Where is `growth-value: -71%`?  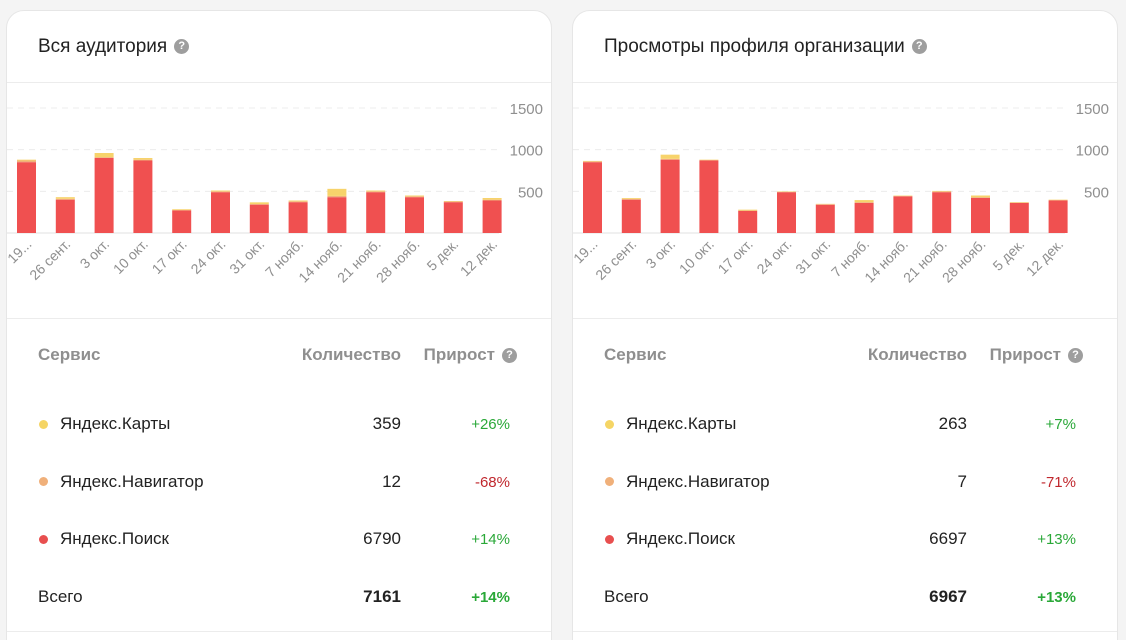 growth-value: -71% is located at coordinates (1058, 482).